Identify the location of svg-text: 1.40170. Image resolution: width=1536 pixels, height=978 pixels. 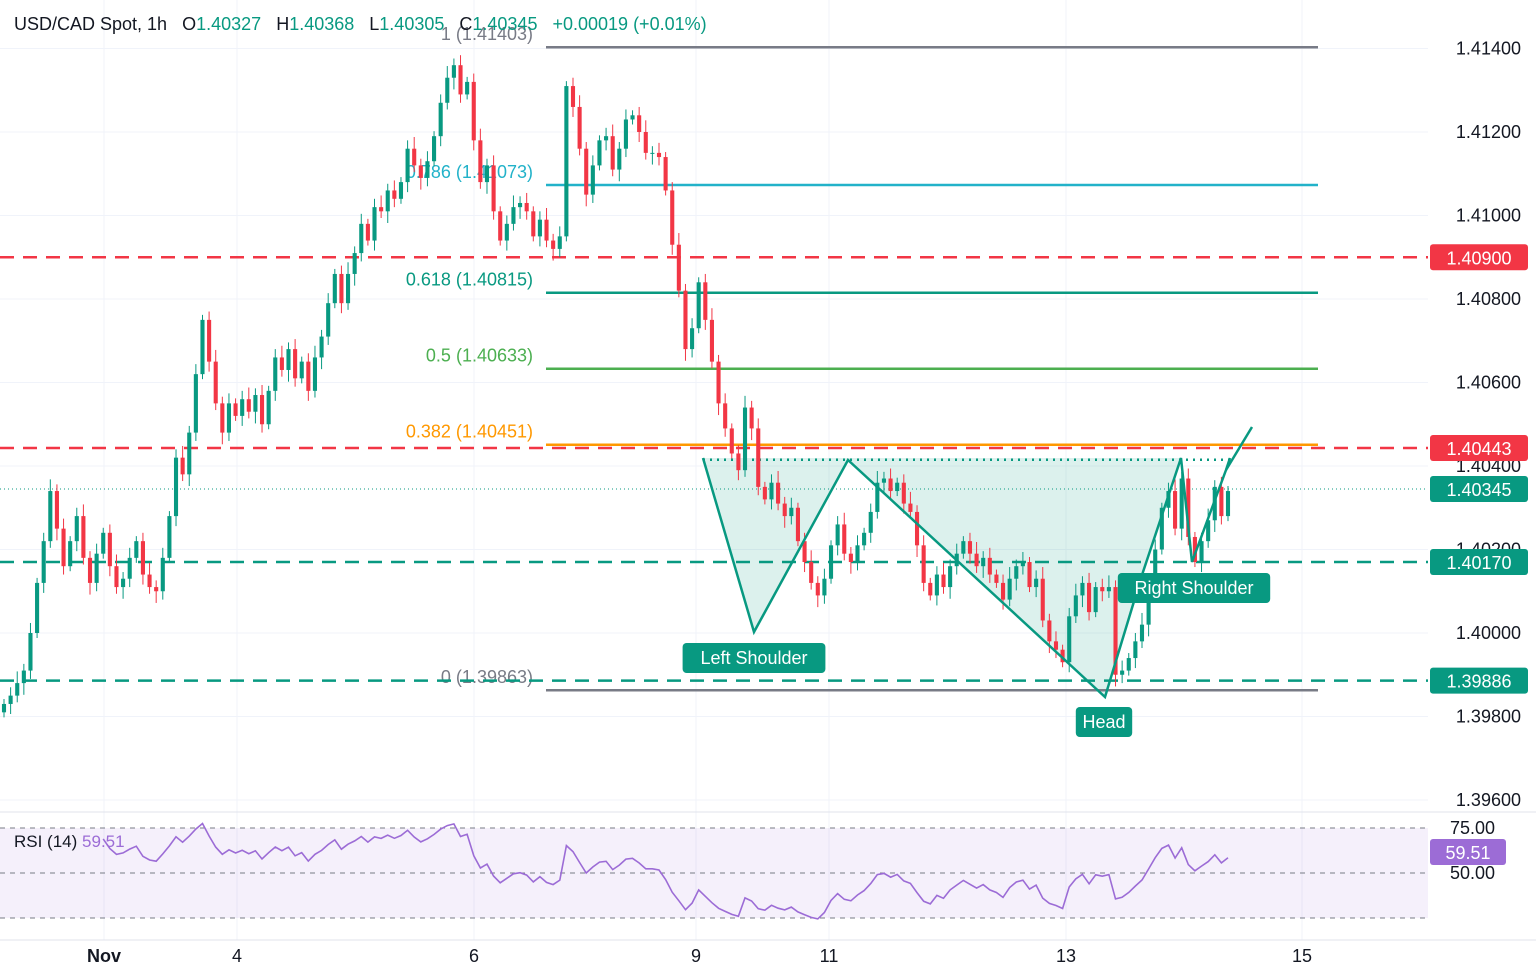
(1478, 563).